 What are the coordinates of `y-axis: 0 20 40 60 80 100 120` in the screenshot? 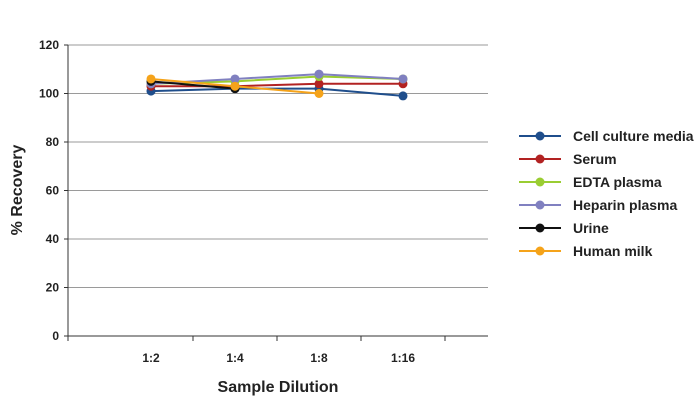 It's located at (54, 190).